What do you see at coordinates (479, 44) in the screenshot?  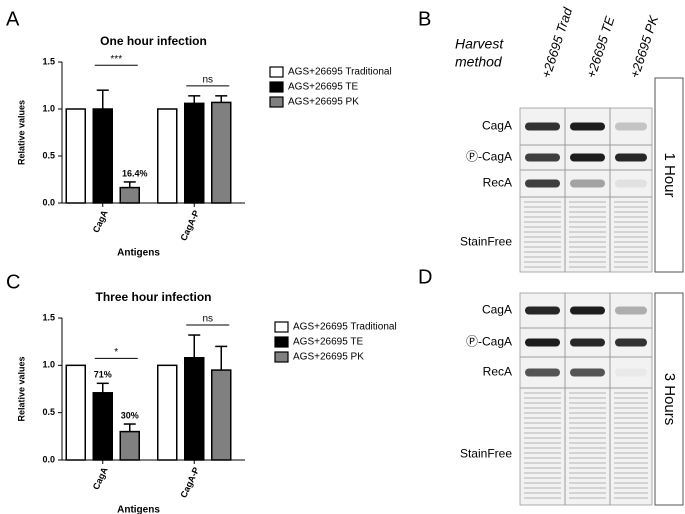 I see `blot-header: Harvest` at bounding box center [479, 44].